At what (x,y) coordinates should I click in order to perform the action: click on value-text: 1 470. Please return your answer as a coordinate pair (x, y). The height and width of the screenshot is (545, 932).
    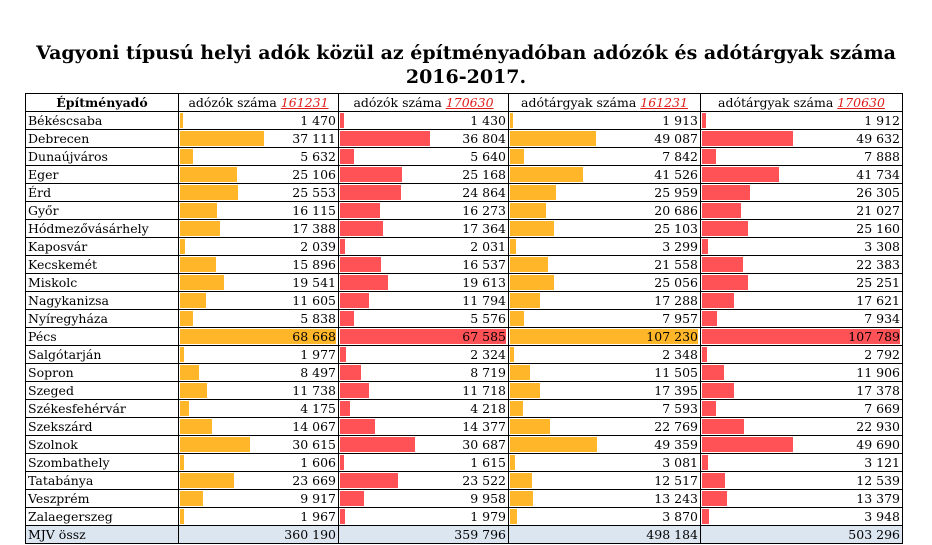
    Looking at the image, I should click on (318, 120).